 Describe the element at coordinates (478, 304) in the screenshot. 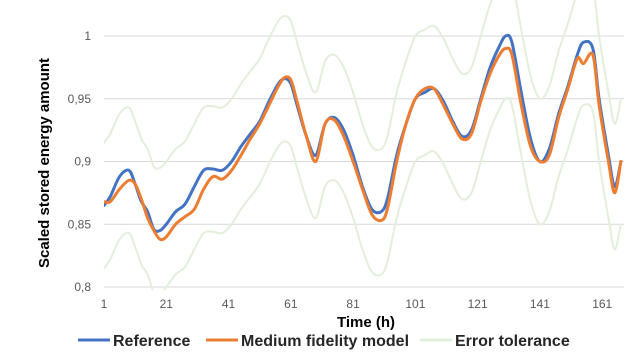

I see `x-tick-label: 121` at that location.